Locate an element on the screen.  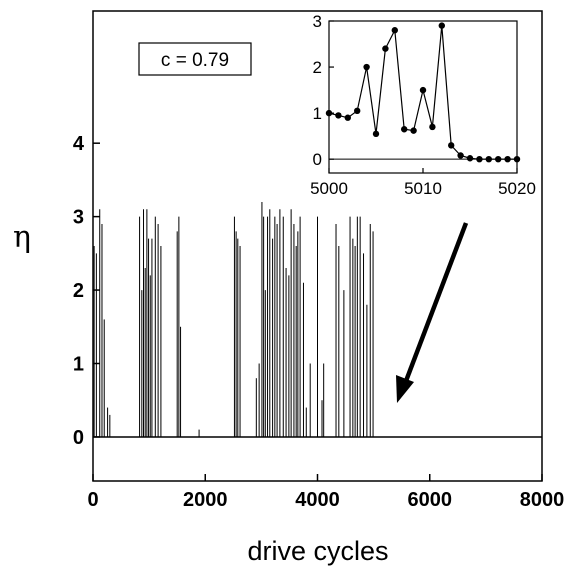
pointer-arrow-shaft is located at coordinates (436, 302).